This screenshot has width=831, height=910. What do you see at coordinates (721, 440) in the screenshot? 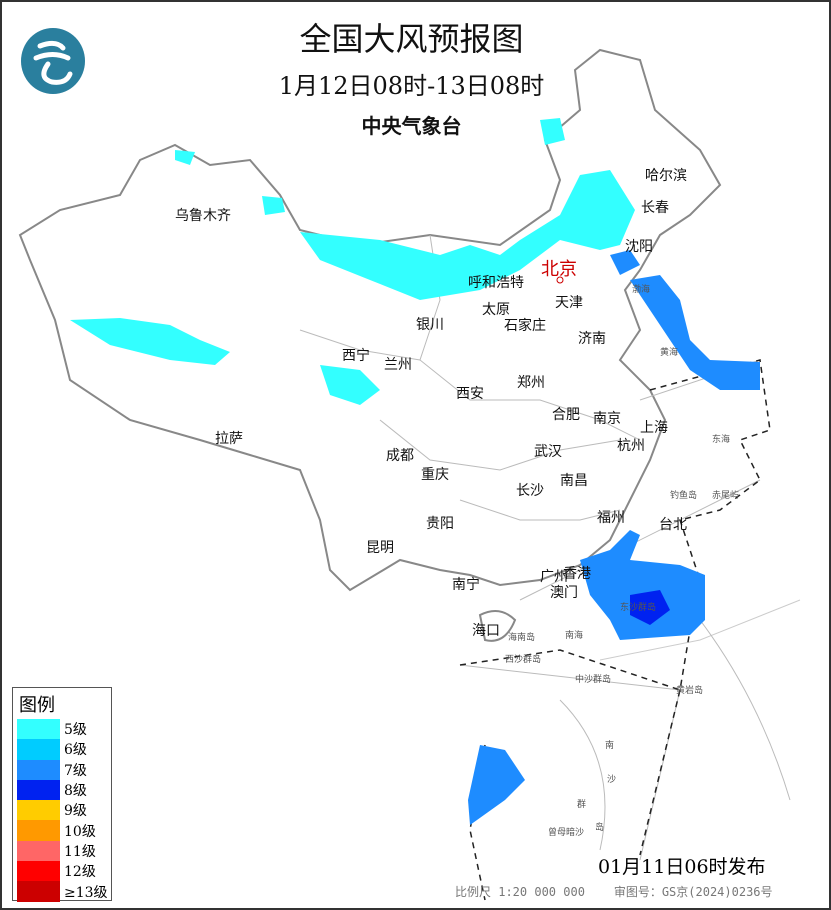
I see `sea-label: 东海` at bounding box center [721, 440].